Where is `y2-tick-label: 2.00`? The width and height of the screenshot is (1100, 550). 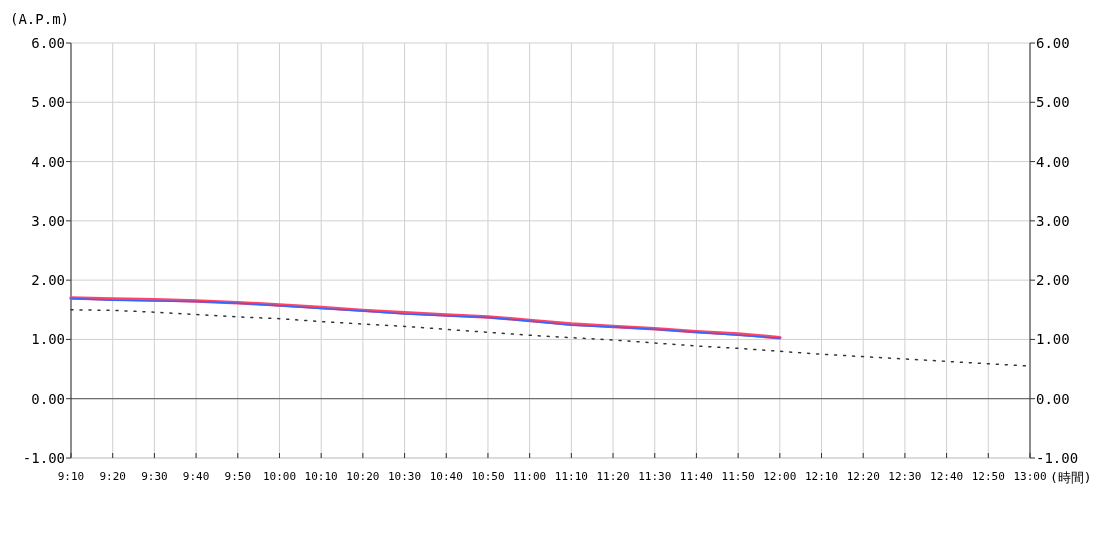
y2-tick-label: 2.00 is located at coordinates (1053, 280).